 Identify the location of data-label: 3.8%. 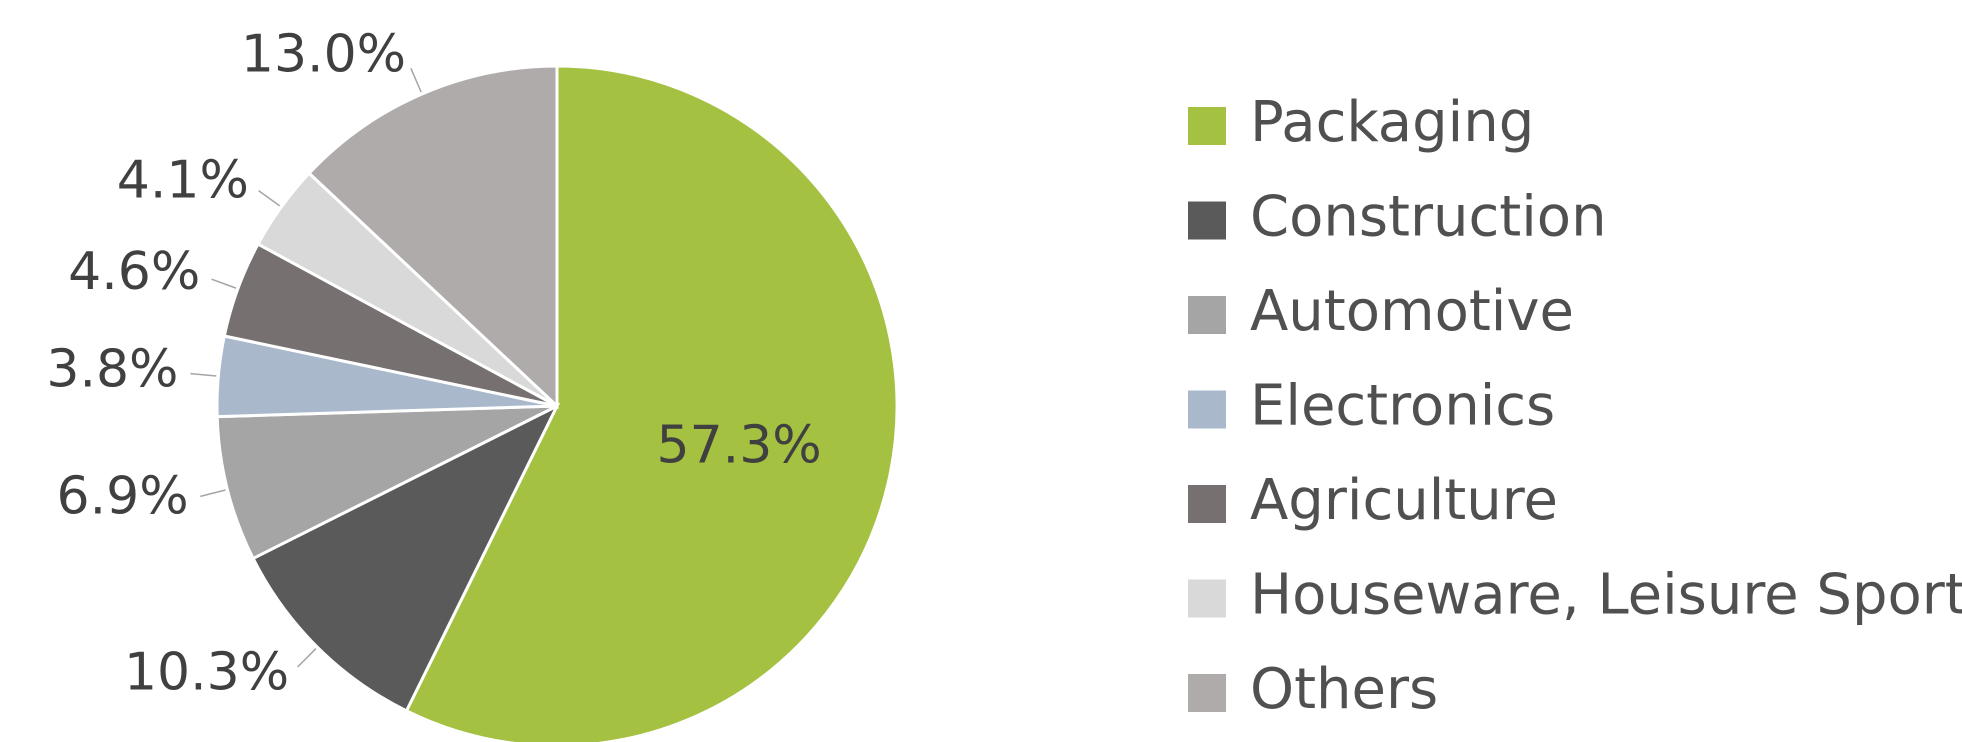
(112, 370).